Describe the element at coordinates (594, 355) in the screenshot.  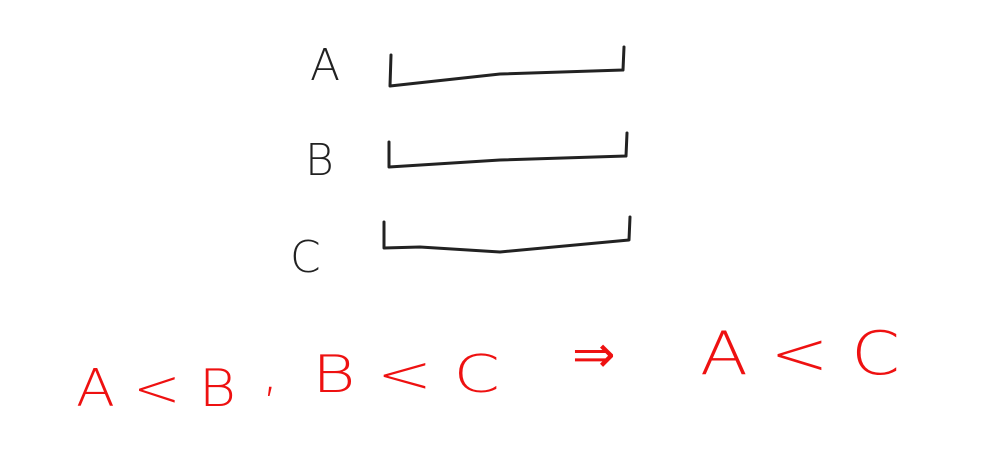
I see `statement-part: ⇒` at that location.